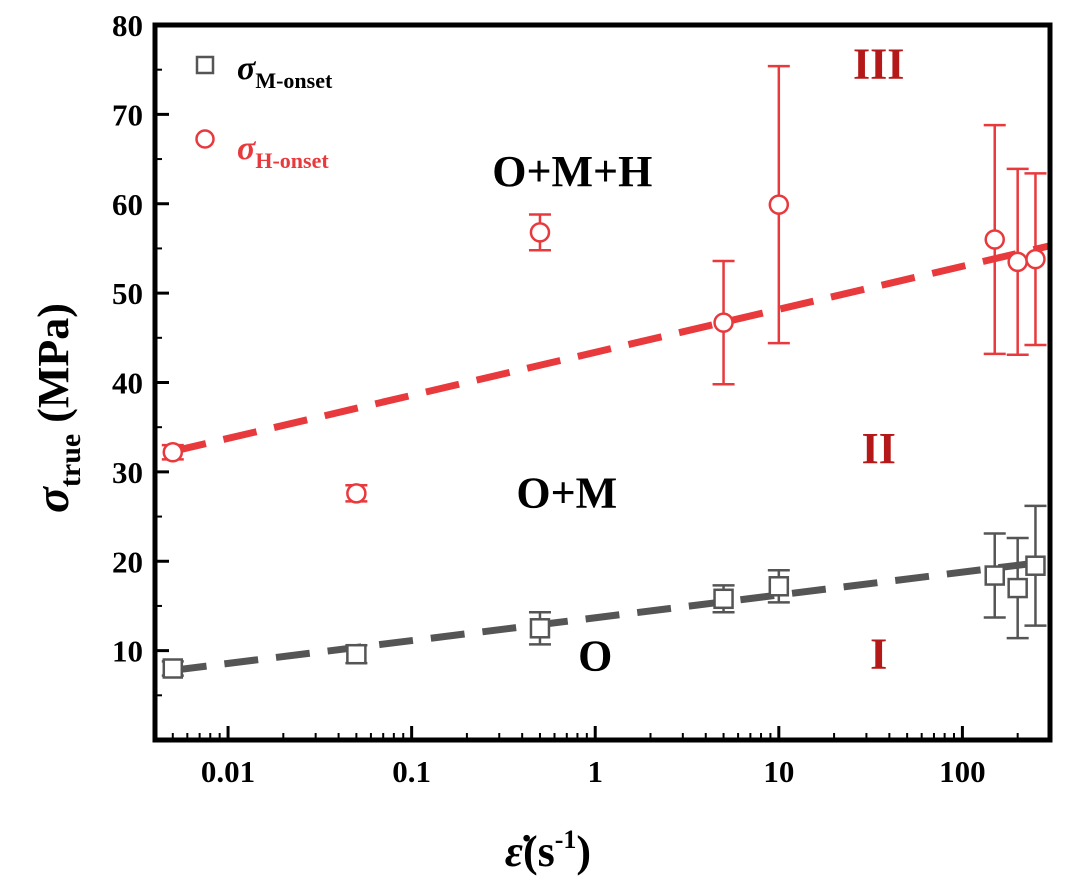 The height and width of the screenshot is (886, 1071). I want to click on x-tick-label: 100, so click(962, 771).